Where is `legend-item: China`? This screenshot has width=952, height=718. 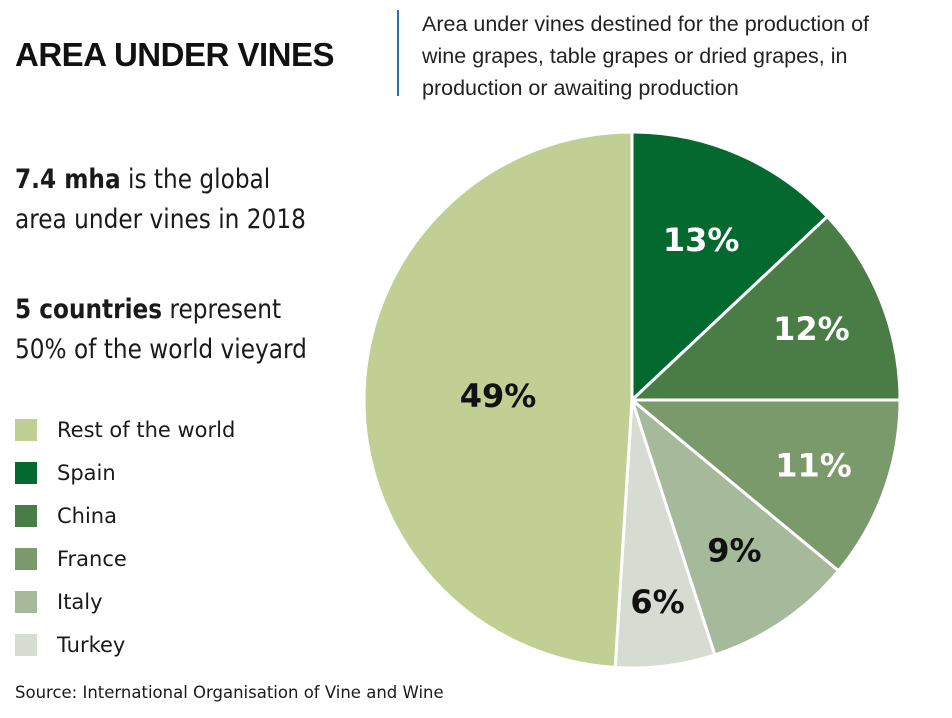
legend-item: China is located at coordinates (125, 515).